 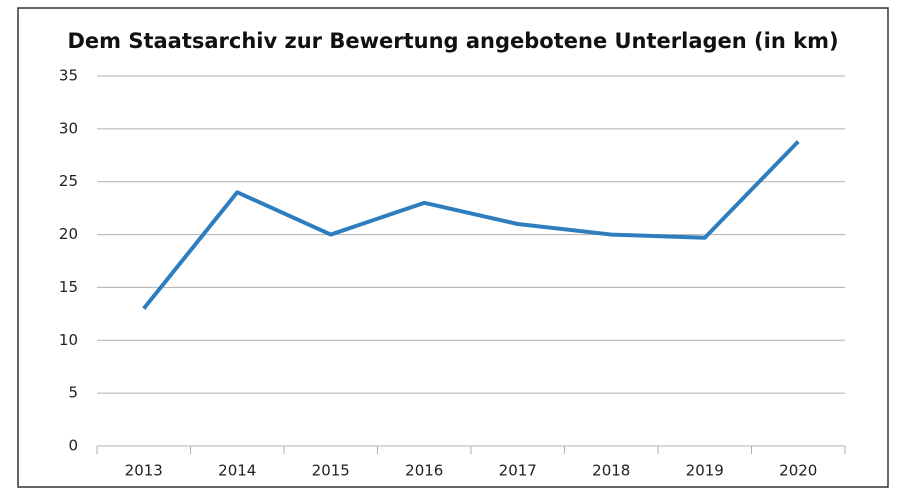 I want to click on y-tick-label: 20, so click(x=68, y=234).